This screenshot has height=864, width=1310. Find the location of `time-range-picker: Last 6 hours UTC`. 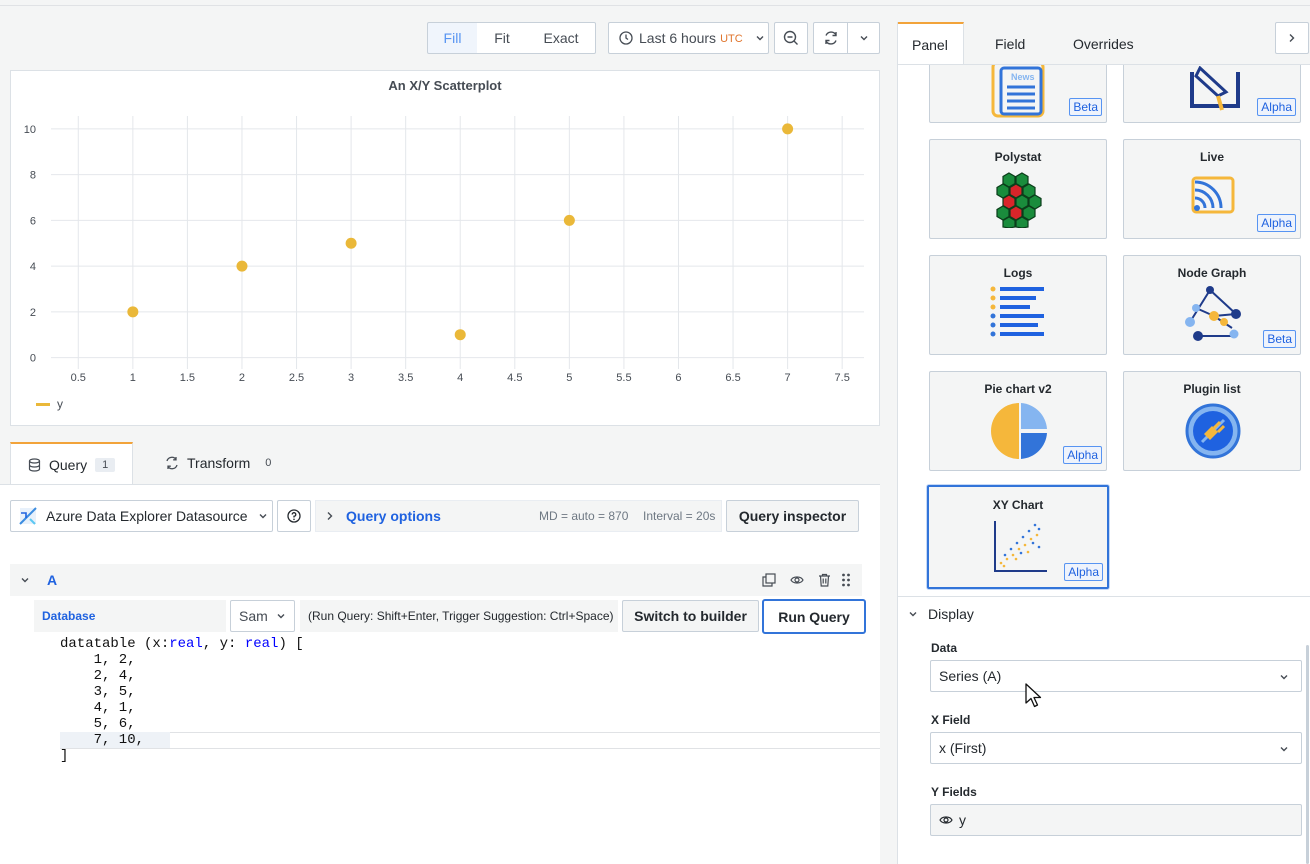

time-range-picker: Last 6 hours UTC is located at coordinates (688, 38).